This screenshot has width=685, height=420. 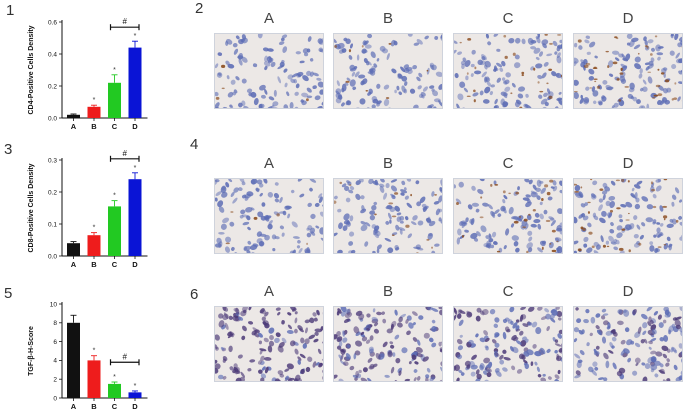 I want to click on col-label-d-row2: D, so click(x=628, y=18).